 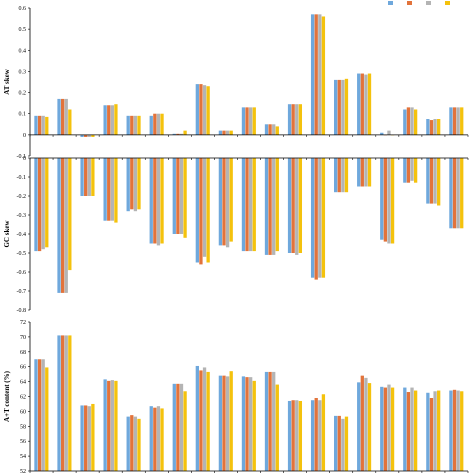 What do you see at coordinates (23, 398) in the screenshot?
I see `at-content-y-tick-label: 62` at bounding box center [23, 398].